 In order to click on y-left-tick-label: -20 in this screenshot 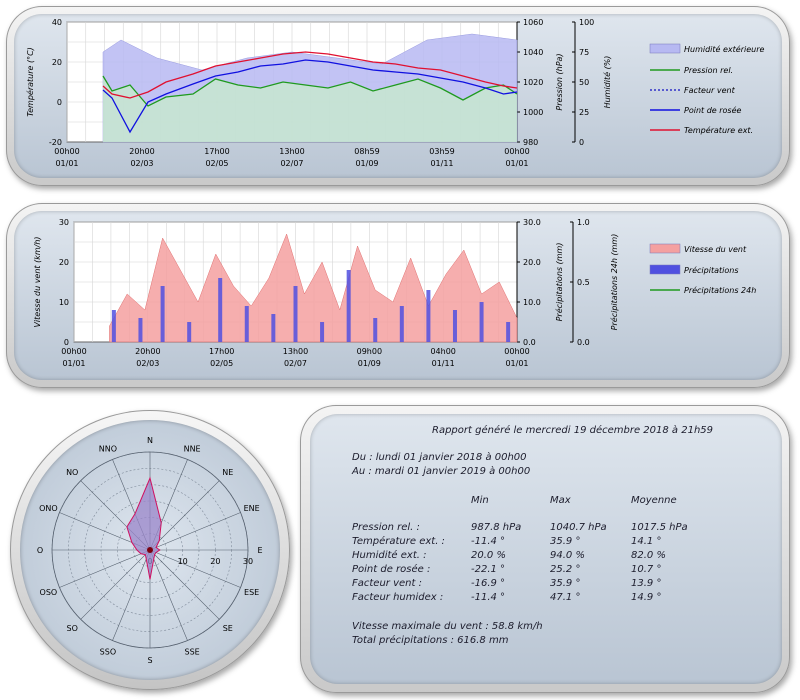, I will do `click(55, 142)`.